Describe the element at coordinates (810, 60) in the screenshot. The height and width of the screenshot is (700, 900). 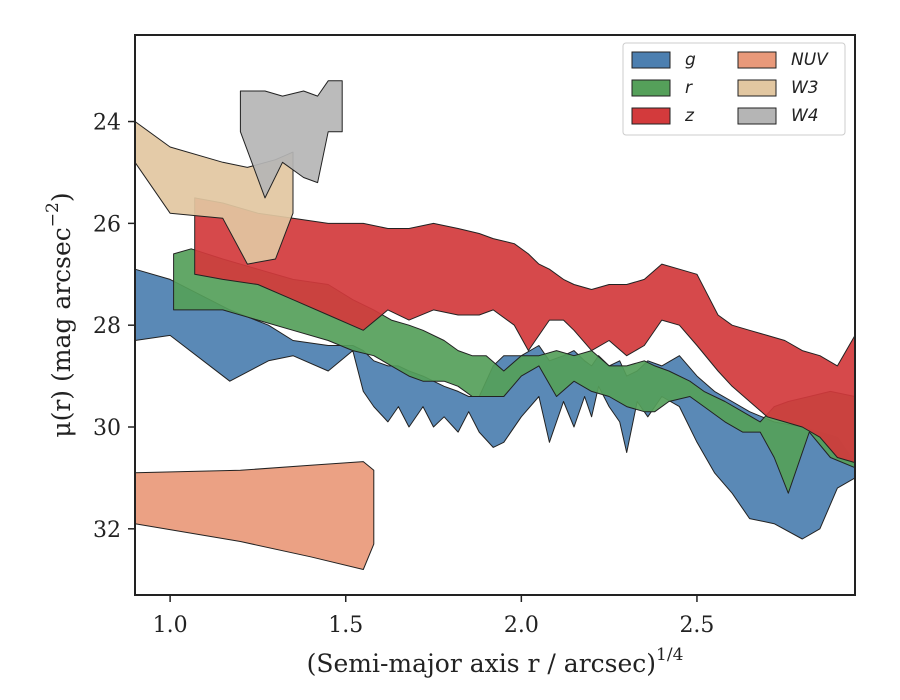
I see `legend-label-nuv: NUV` at that location.